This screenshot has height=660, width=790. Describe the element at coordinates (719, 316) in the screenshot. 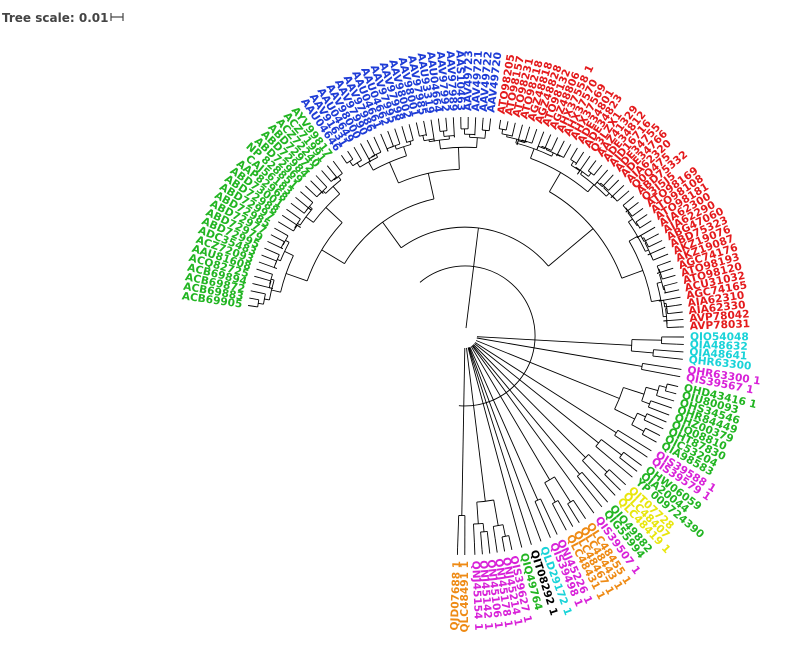

I see `leaf-label: AVP78042` at that location.